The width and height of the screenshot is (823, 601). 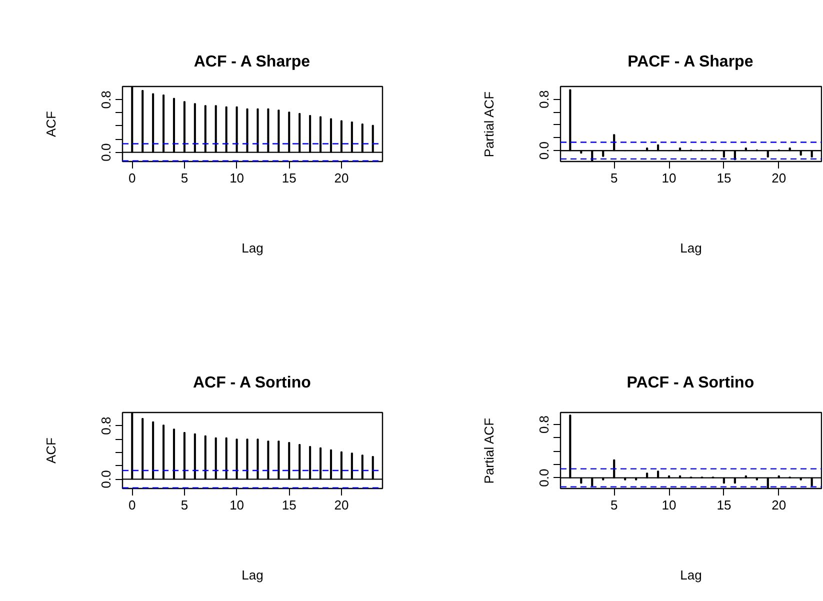 What do you see at coordinates (690, 383) in the screenshot?
I see `chart-title: PACF - A Sortino` at bounding box center [690, 383].